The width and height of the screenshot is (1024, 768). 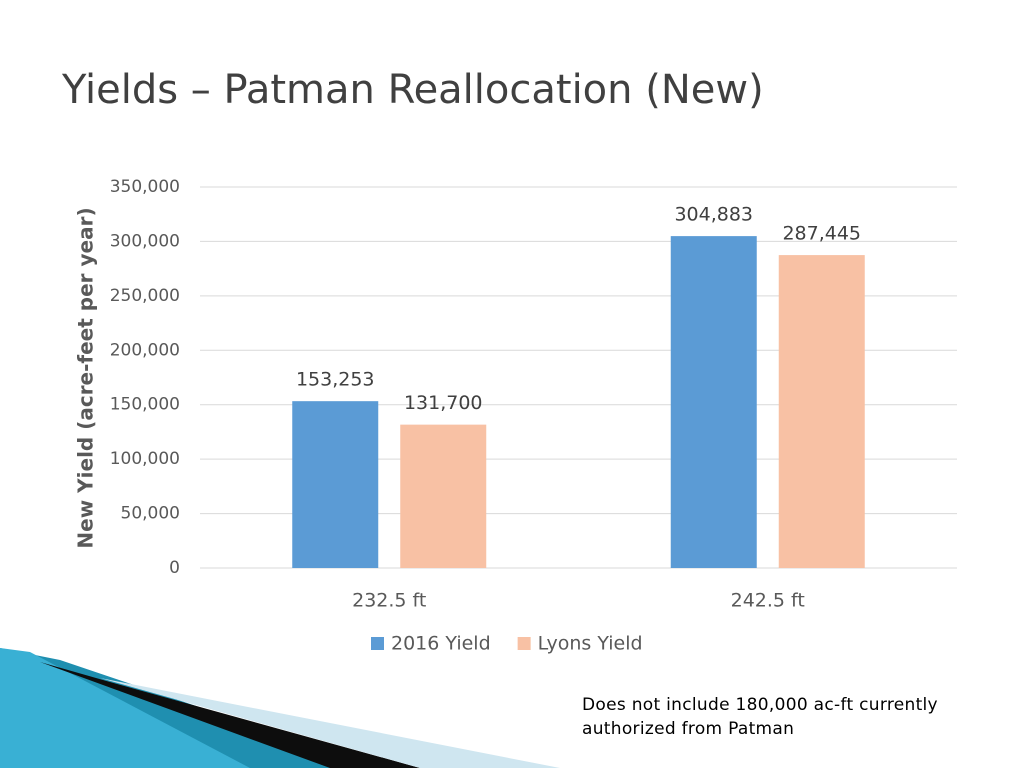 What do you see at coordinates (443, 403) in the screenshot?
I see `value-label: 131,700` at bounding box center [443, 403].